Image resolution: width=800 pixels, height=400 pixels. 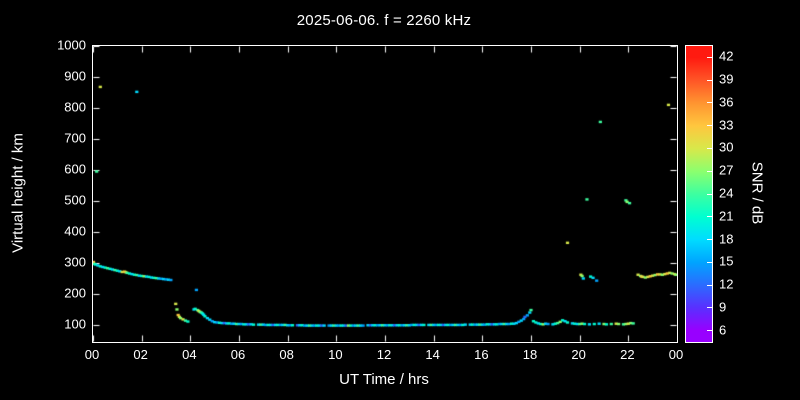 I want to click on y-tick-label: 200, so click(x=75, y=293).